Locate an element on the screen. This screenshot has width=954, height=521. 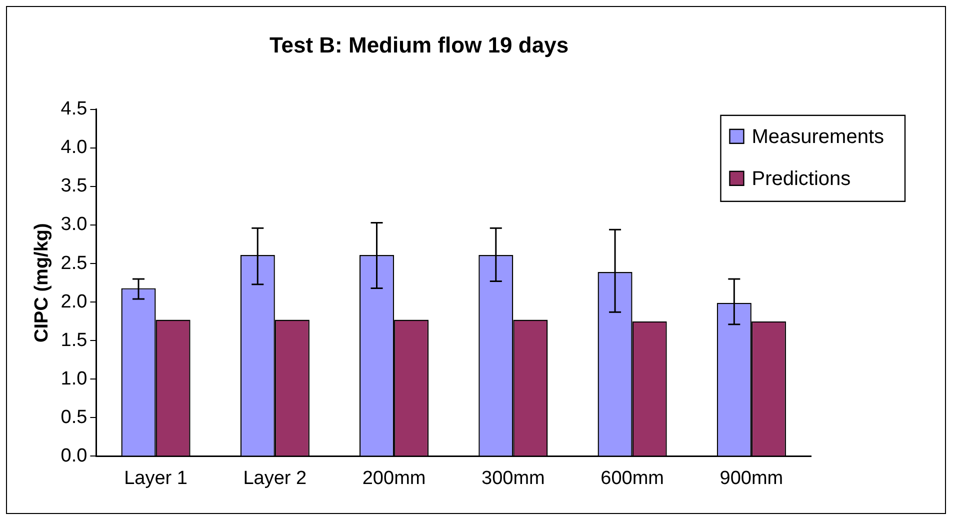
x-tick-label: 600mm is located at coordinates (632, 478).